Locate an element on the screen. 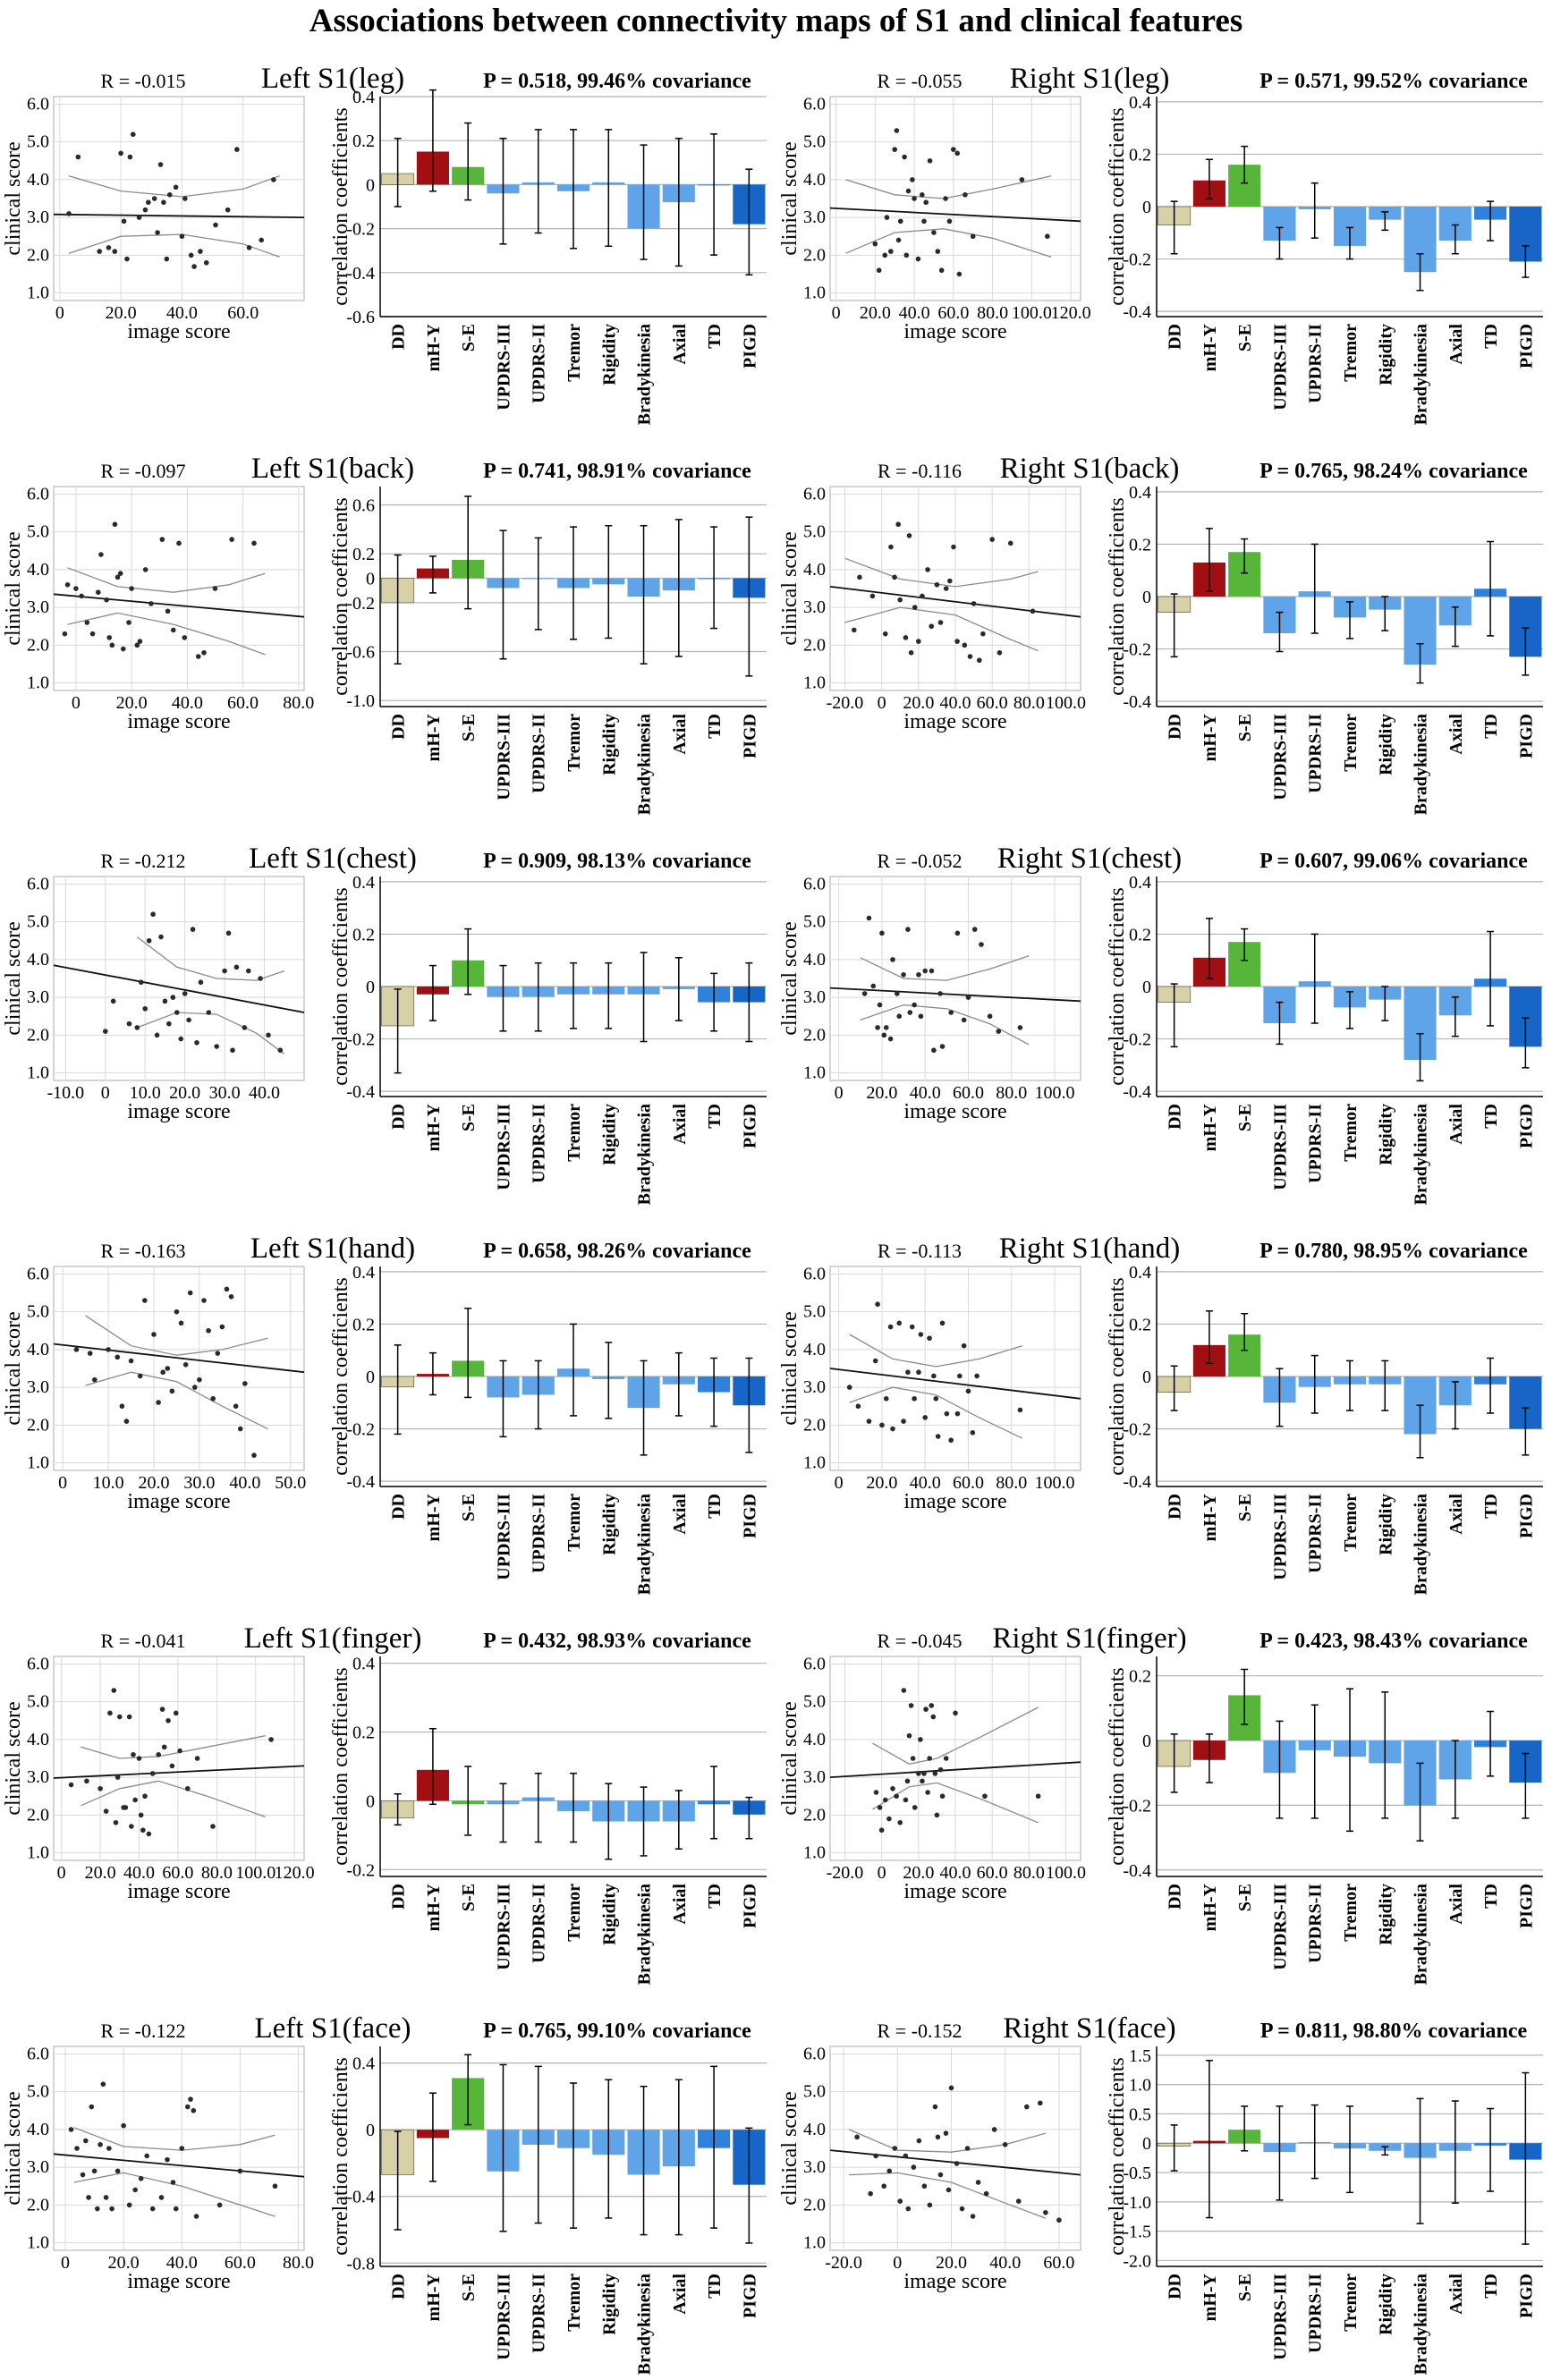 The image size is (1552, 2380). r-value: R = -0.152 is located at coordinates (920, 2031).